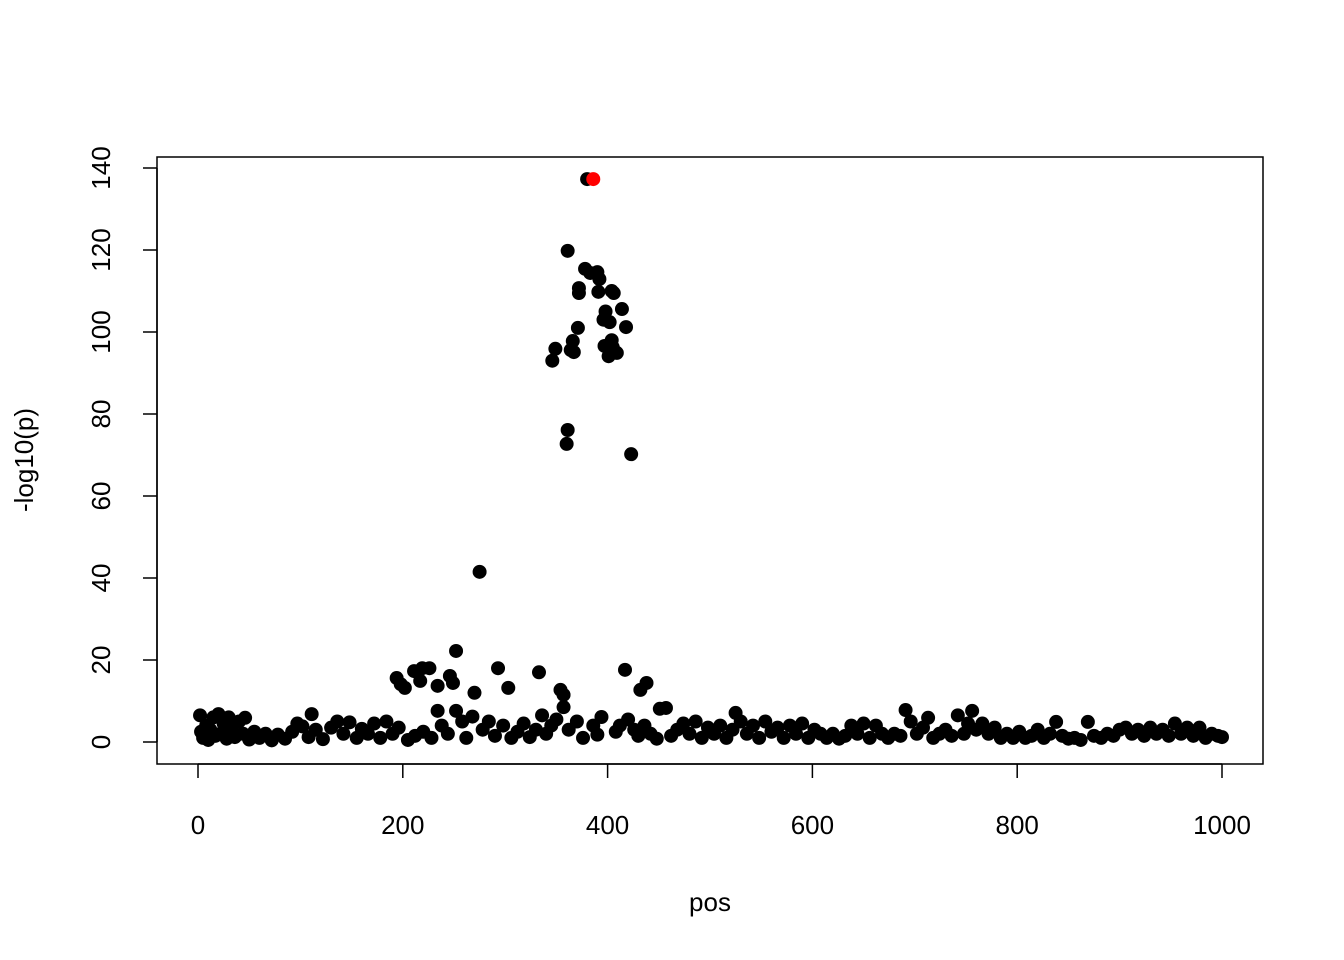 The image size is (1344, 960). What do you see at coordinates (1017, 825) in the screenshot?
I see `x-tick-label: 800` at bounding box center [1017, 825].